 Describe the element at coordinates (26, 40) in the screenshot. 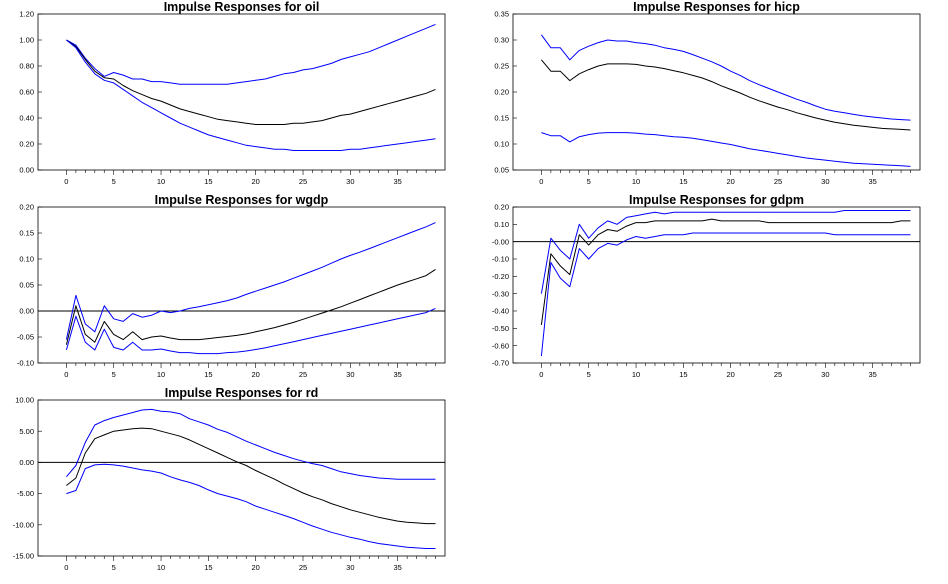

I see `y-tick-label: 1.00` at that location.